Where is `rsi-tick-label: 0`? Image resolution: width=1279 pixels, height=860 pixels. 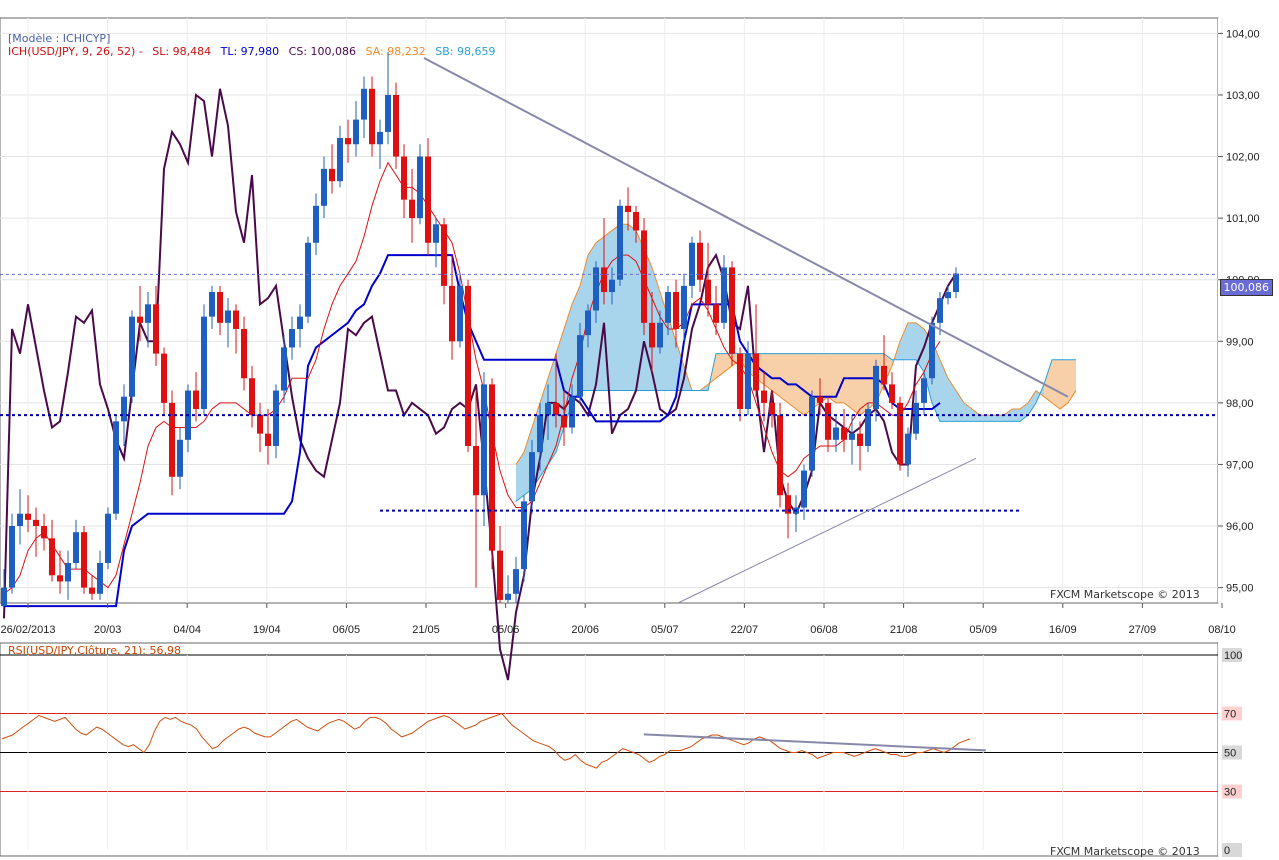
rsi-tick-label: 0 is located at coordinates (1227, 851).